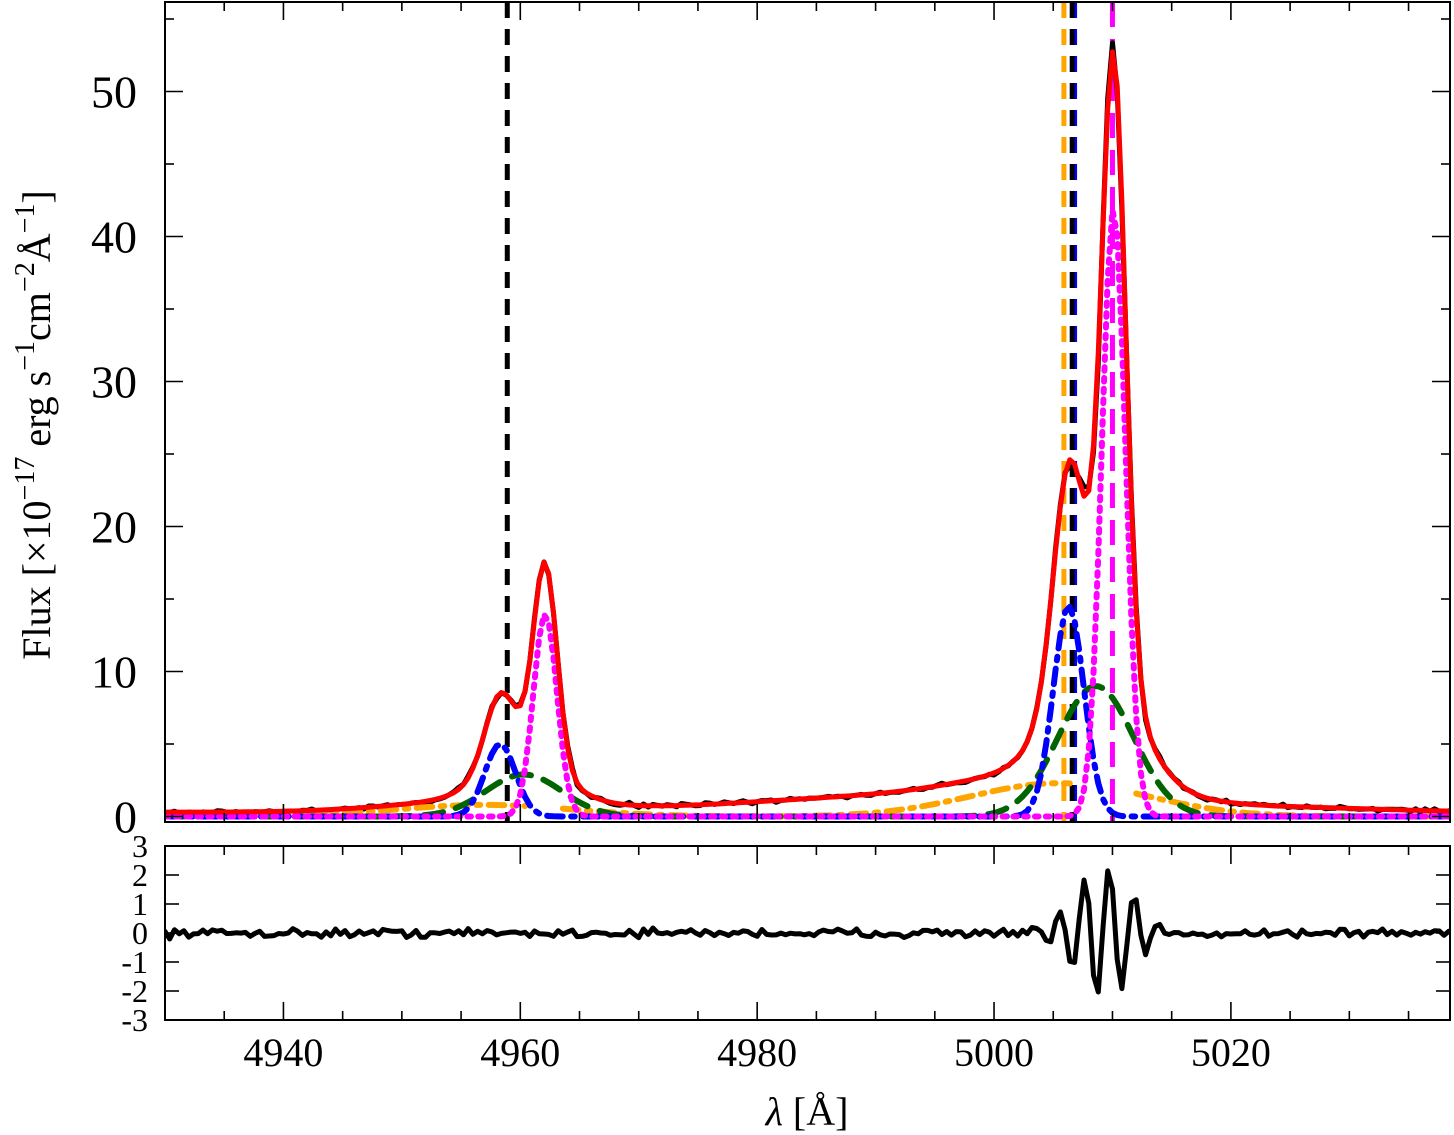 This screenshot has height=1135, width=1454. I want to click on y-axis-title-suffix: ], so click(36, 196).